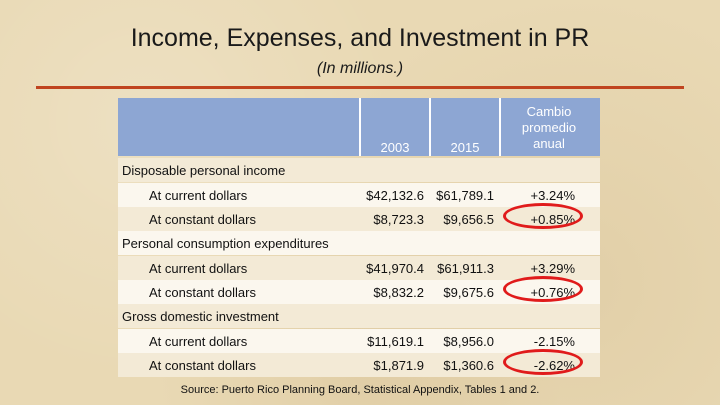 The width and height of the screenshot is (720, 405). I want to click on slide-subtitle: (In millions.), so click(360, 68).